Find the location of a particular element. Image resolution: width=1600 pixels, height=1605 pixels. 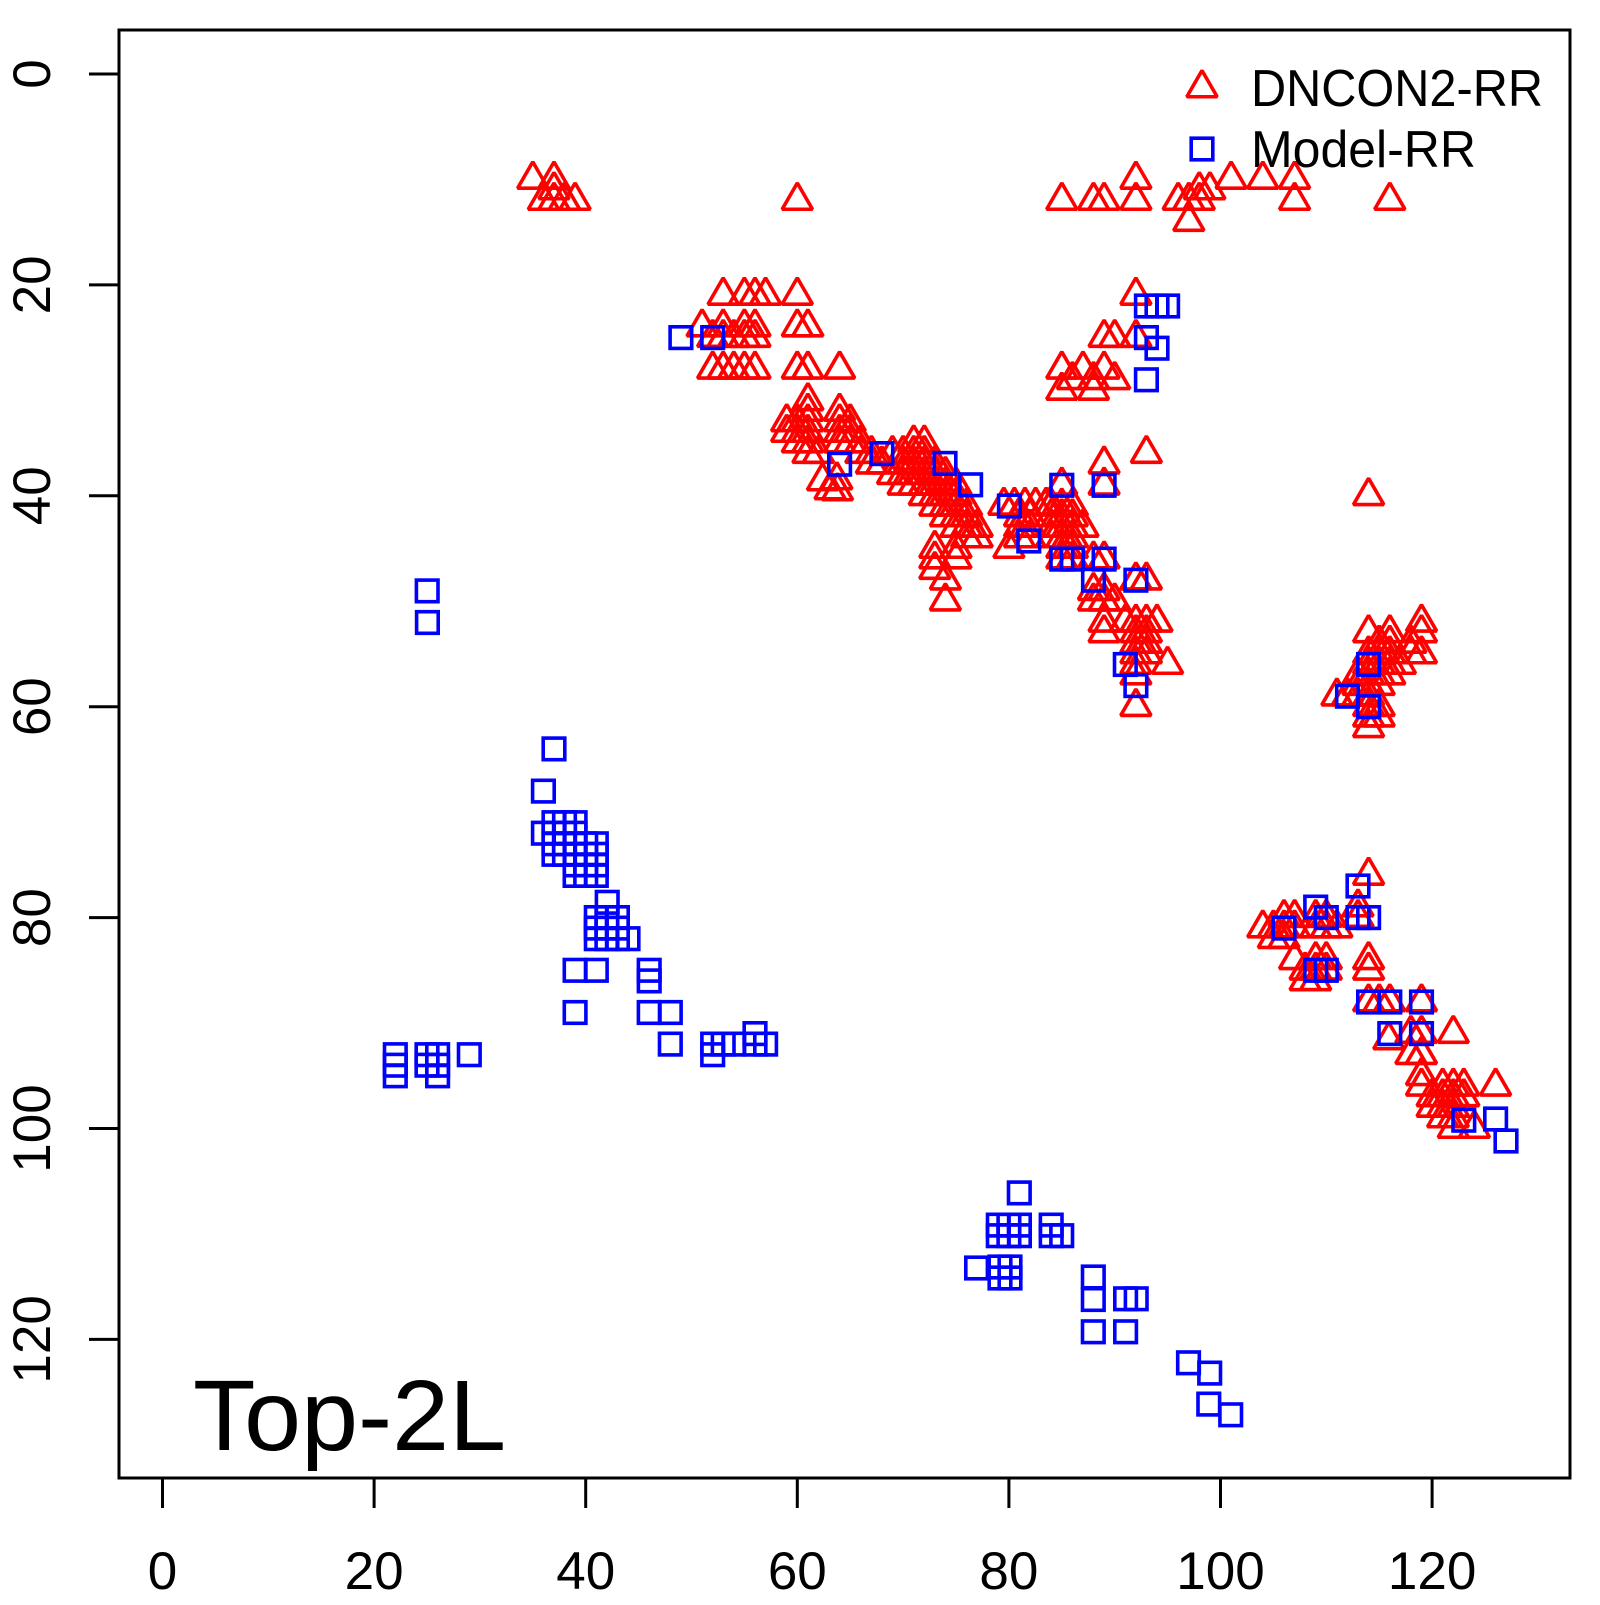

svg-text: Model-RR is located at coordinates (1363, 150).